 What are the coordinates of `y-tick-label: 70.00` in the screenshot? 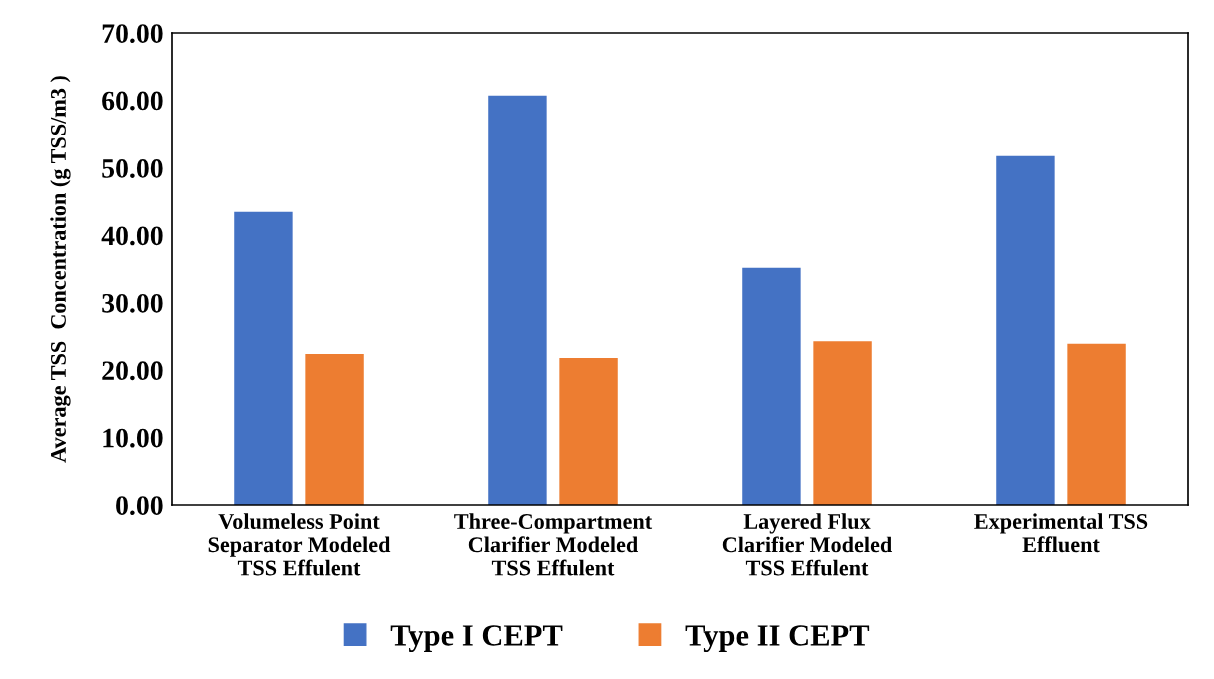 It's located at (132, 34).